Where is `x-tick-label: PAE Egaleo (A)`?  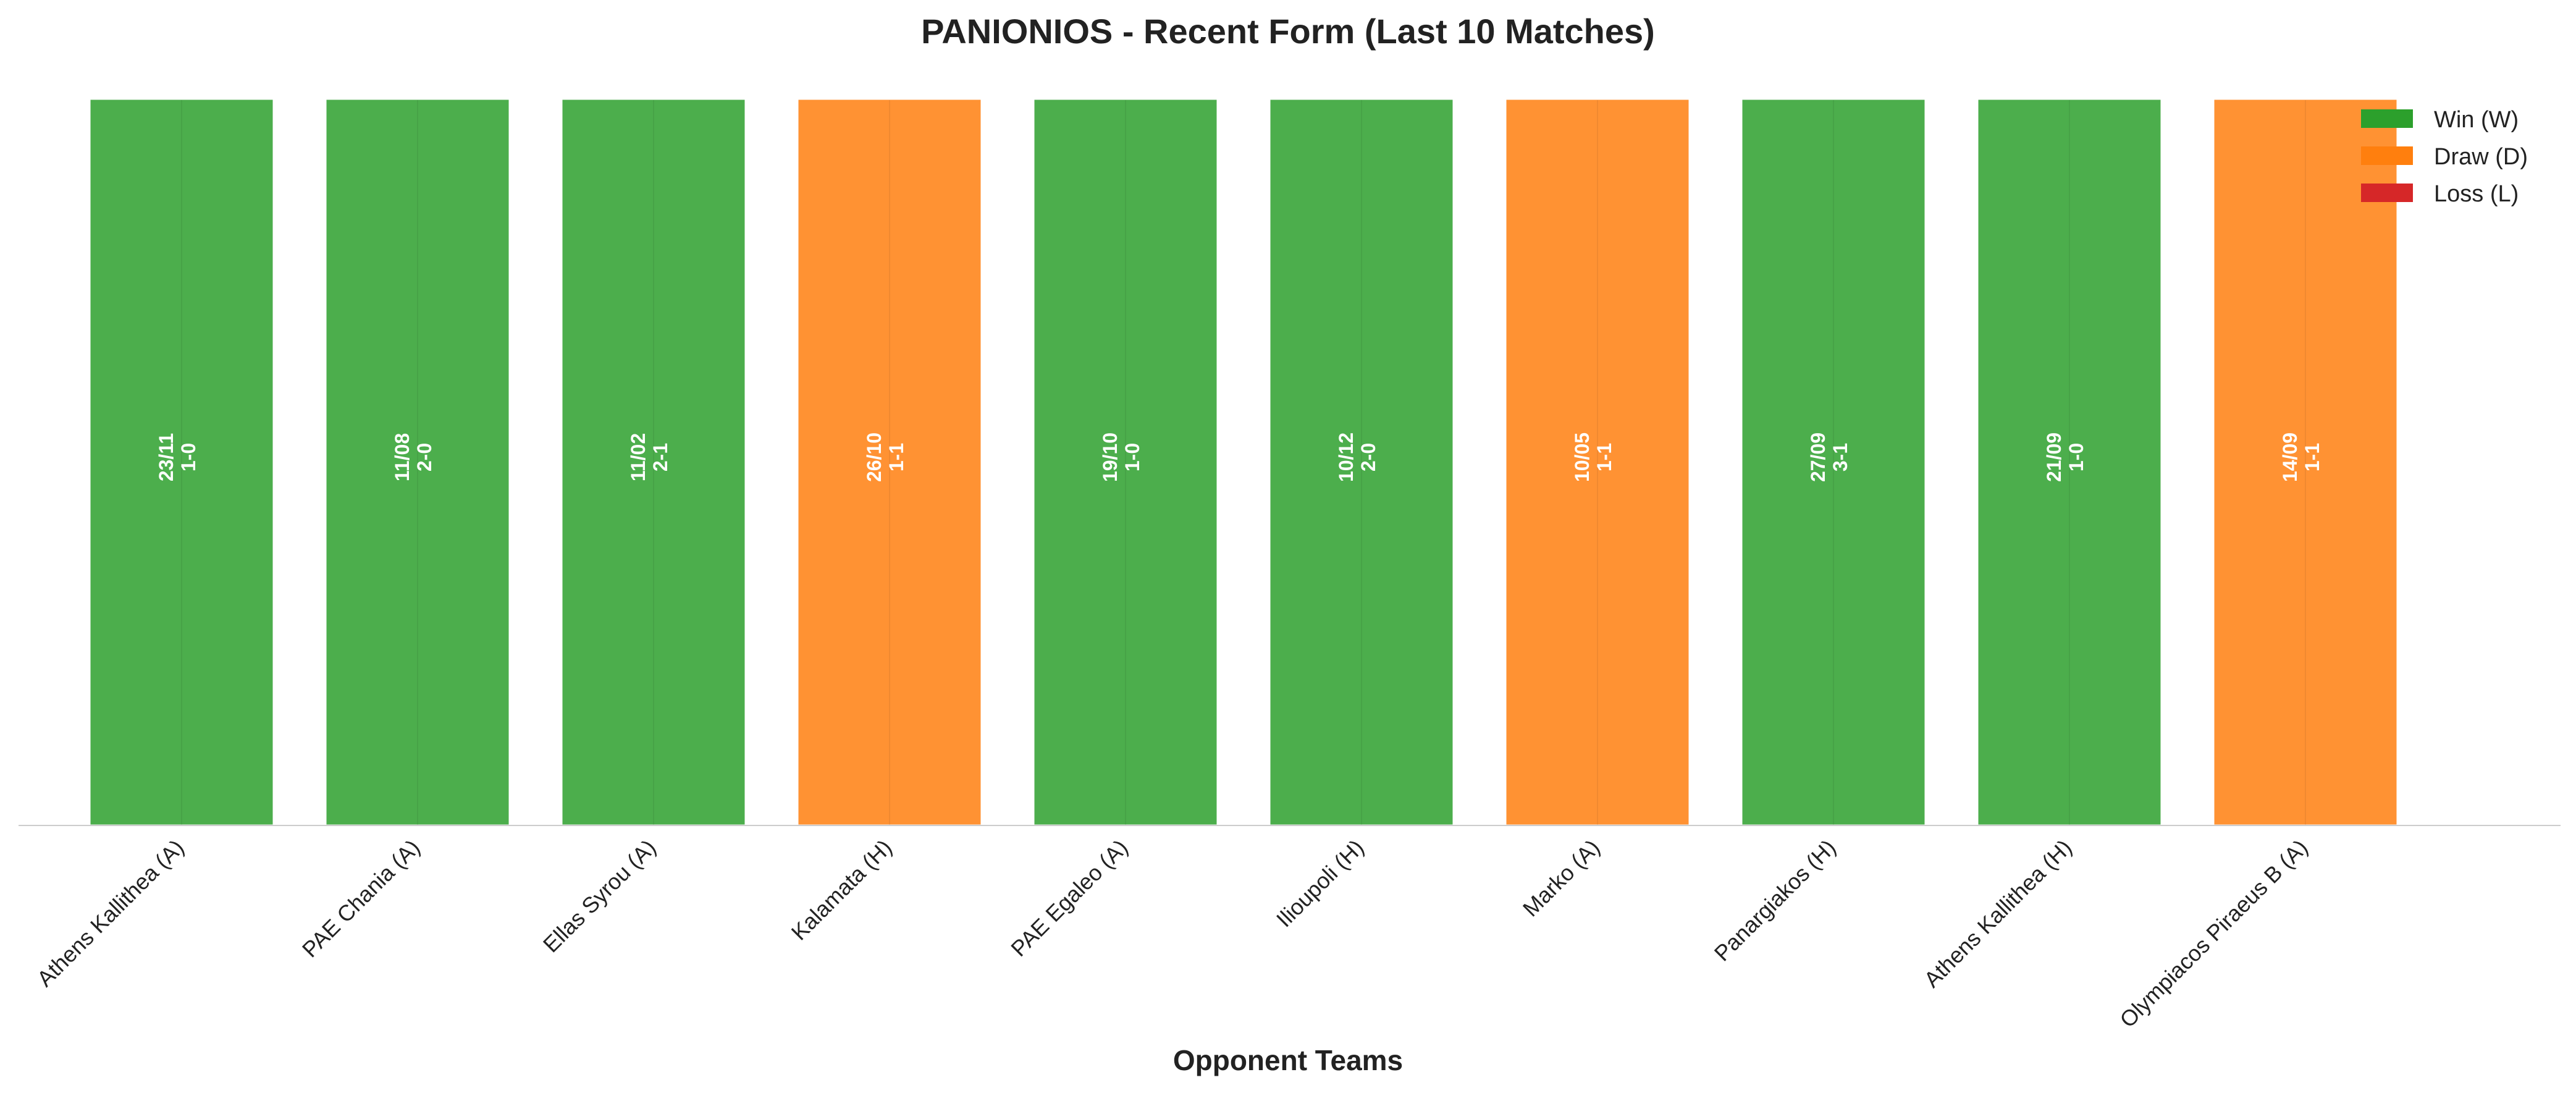 x-tick-label: PAE Egaleo (A) is located at coordinates (1069, 898).